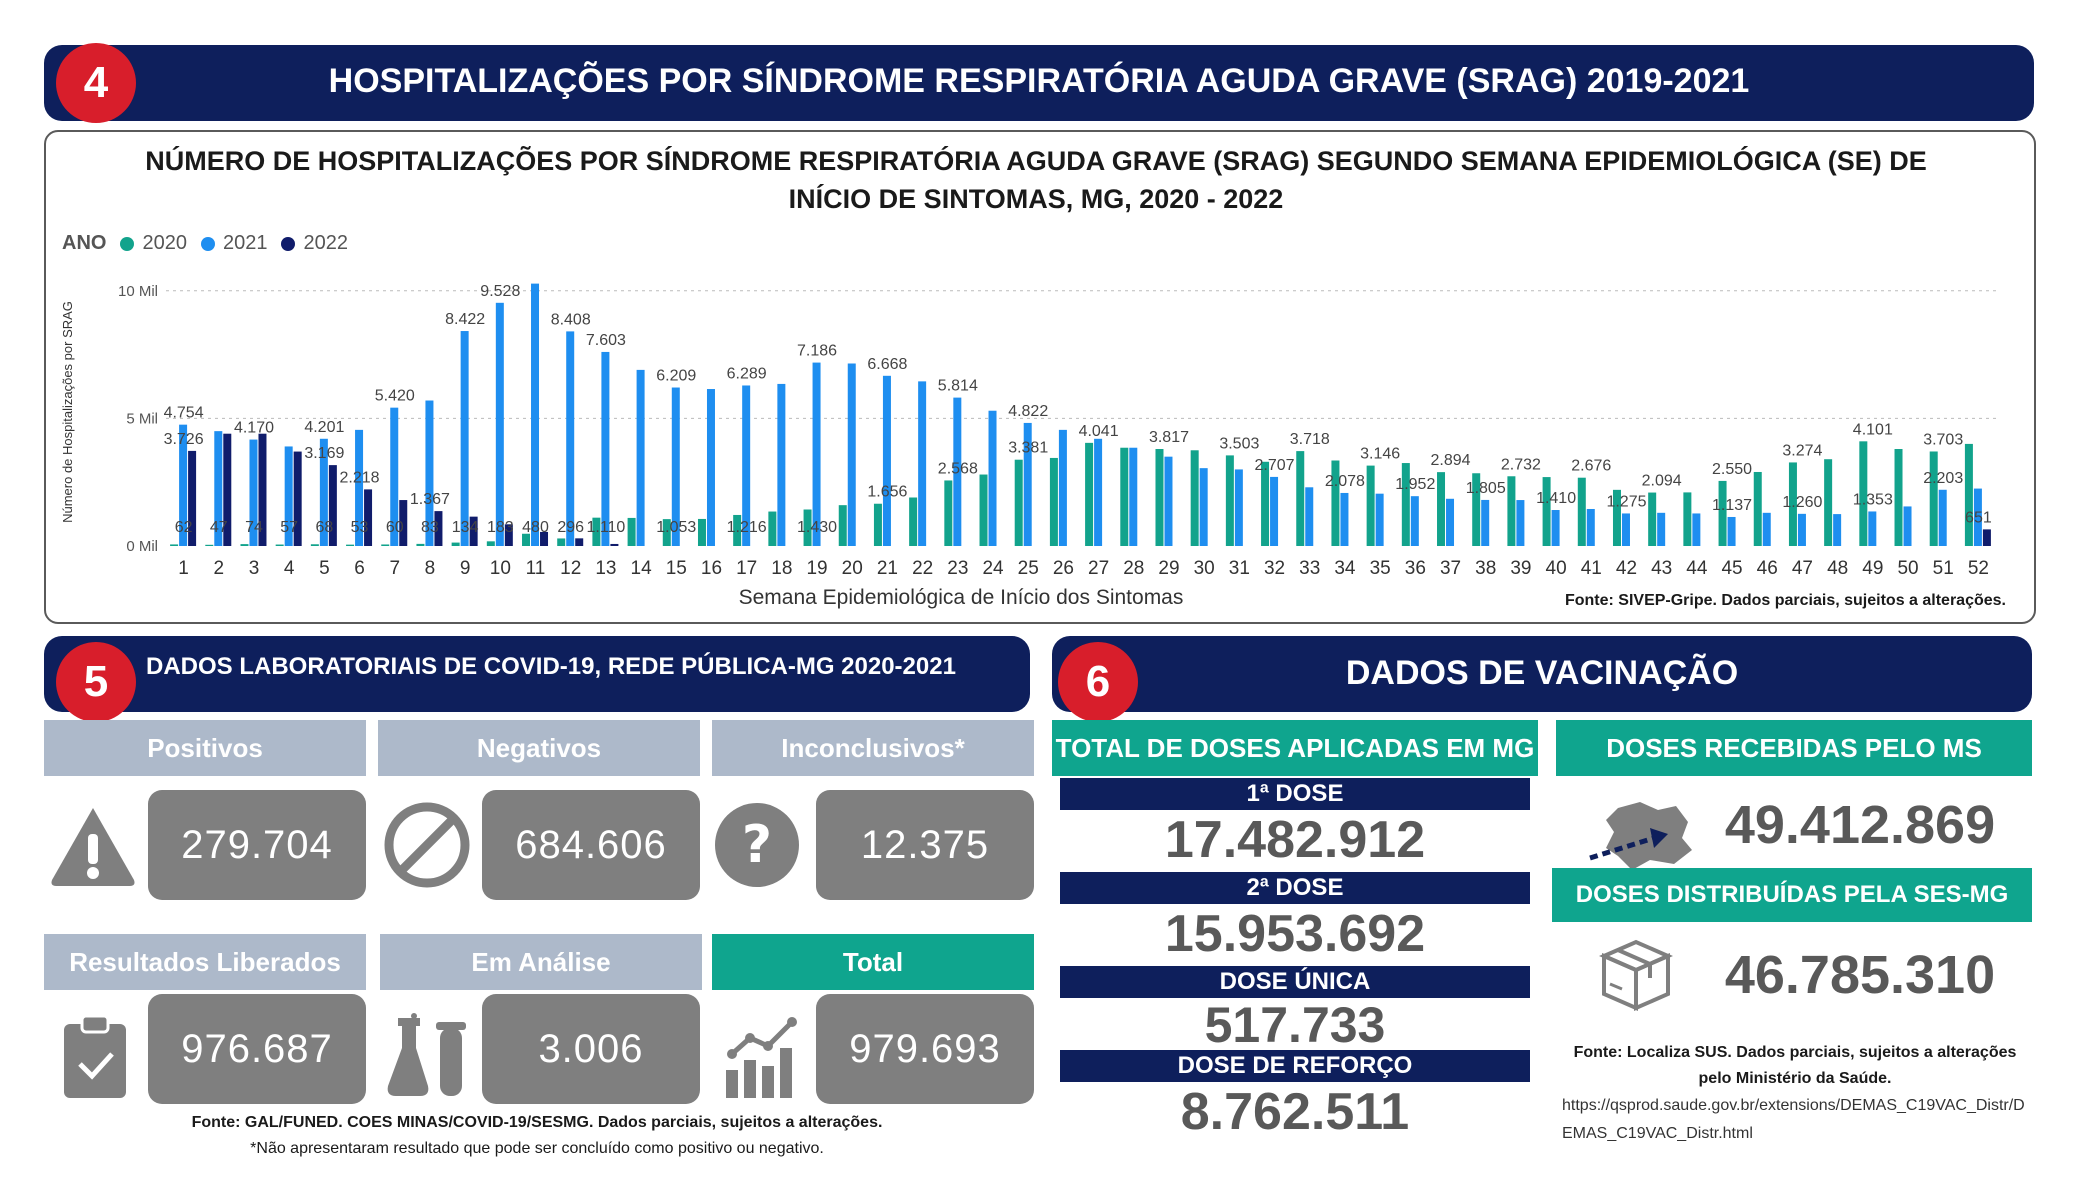 The image size is (2075, 1200). I want to click on legend-dot-2020, so click(127, 243).